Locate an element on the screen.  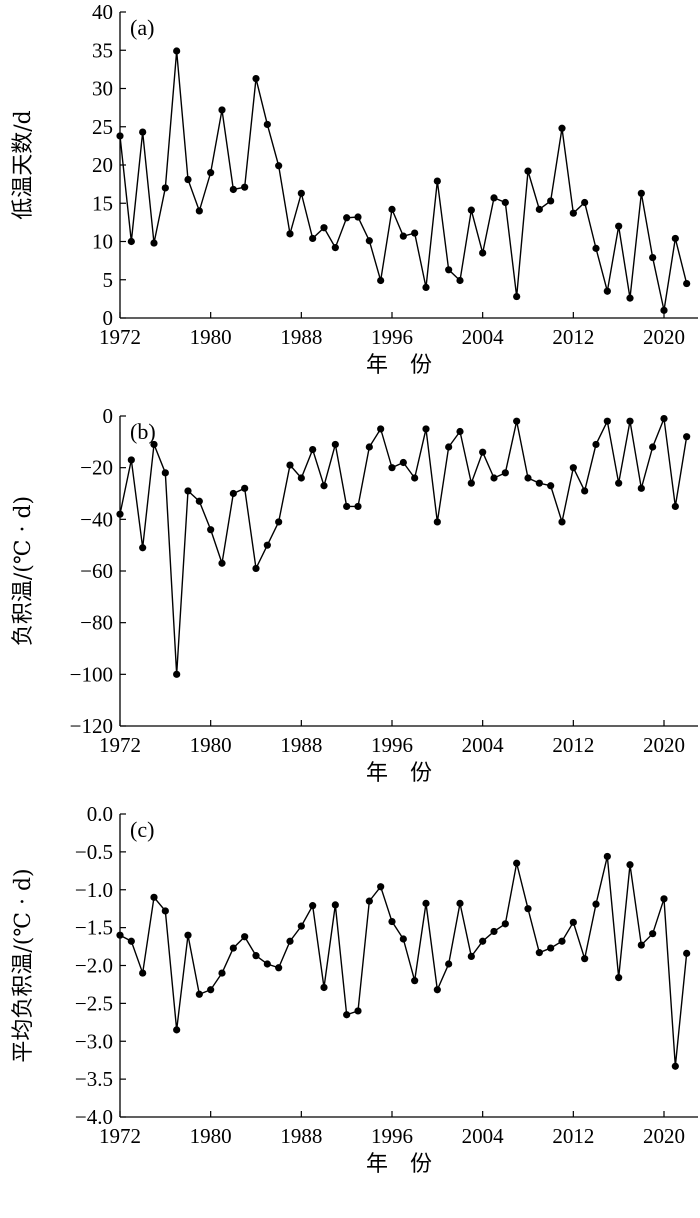
x-tick-label: 2012 is located at coordinates (573, 745).